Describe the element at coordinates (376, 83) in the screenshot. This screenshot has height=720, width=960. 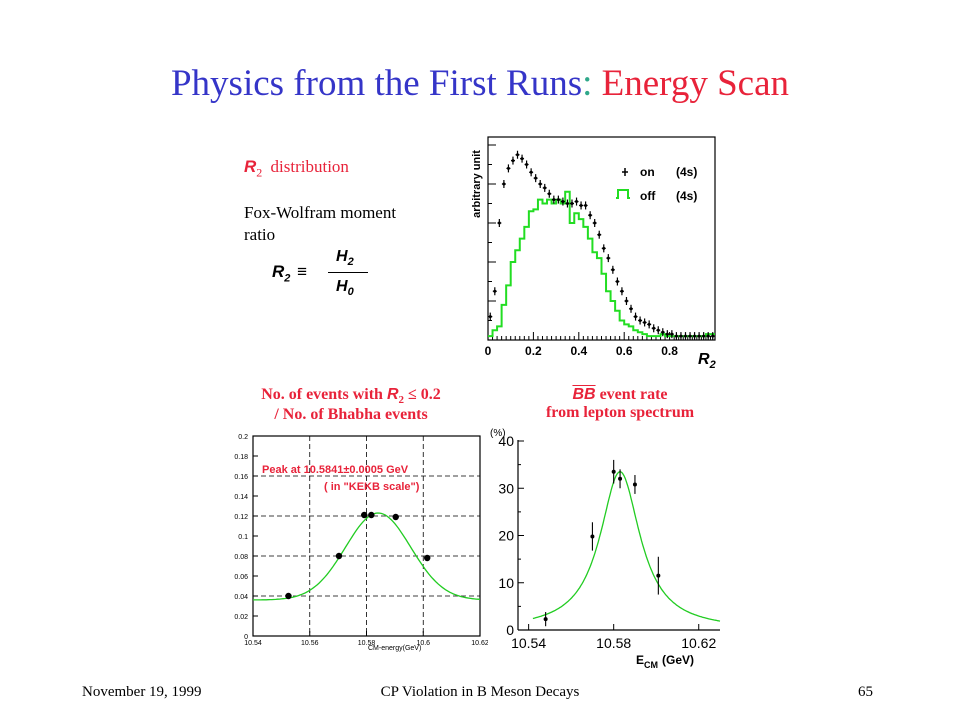
I see `title-main: Physics from the First Runs` at that location.